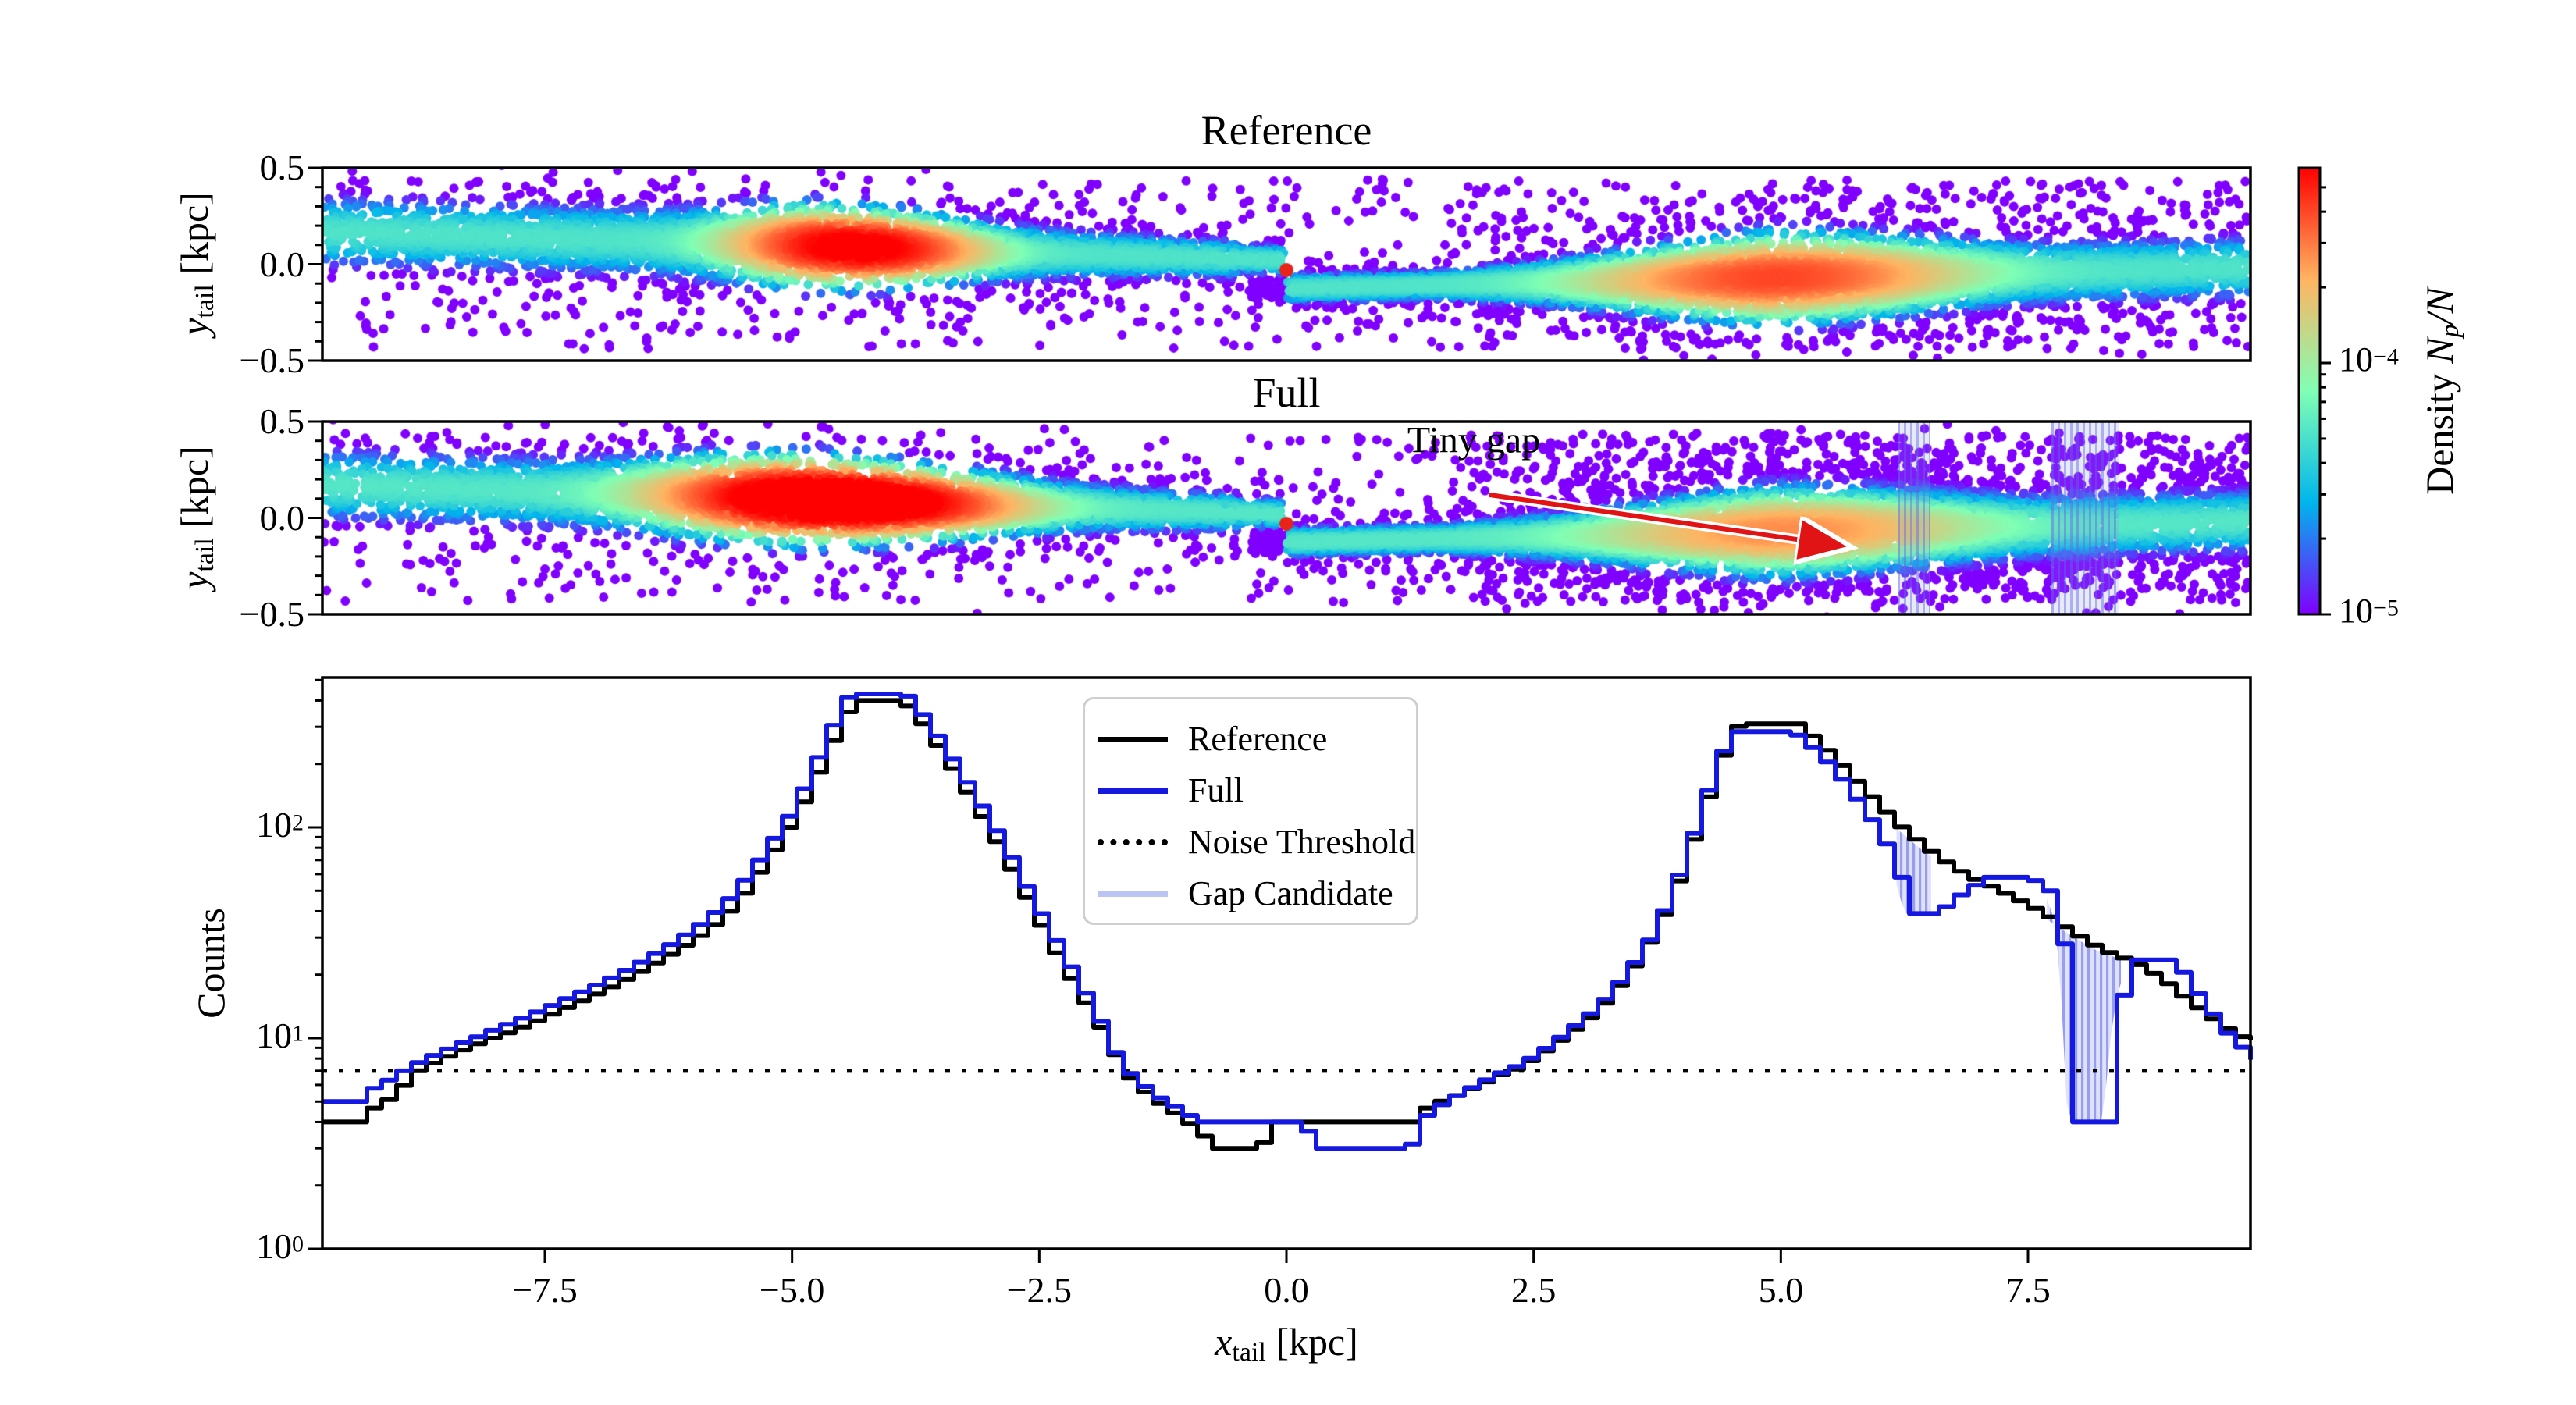 Image resolution: width=2576 pixels, height=1405 pixels. What do you see at coordinates (1216, 790) in the screenshot?
I see `legend-label-full: Full` at bounding box center [1216, 790].